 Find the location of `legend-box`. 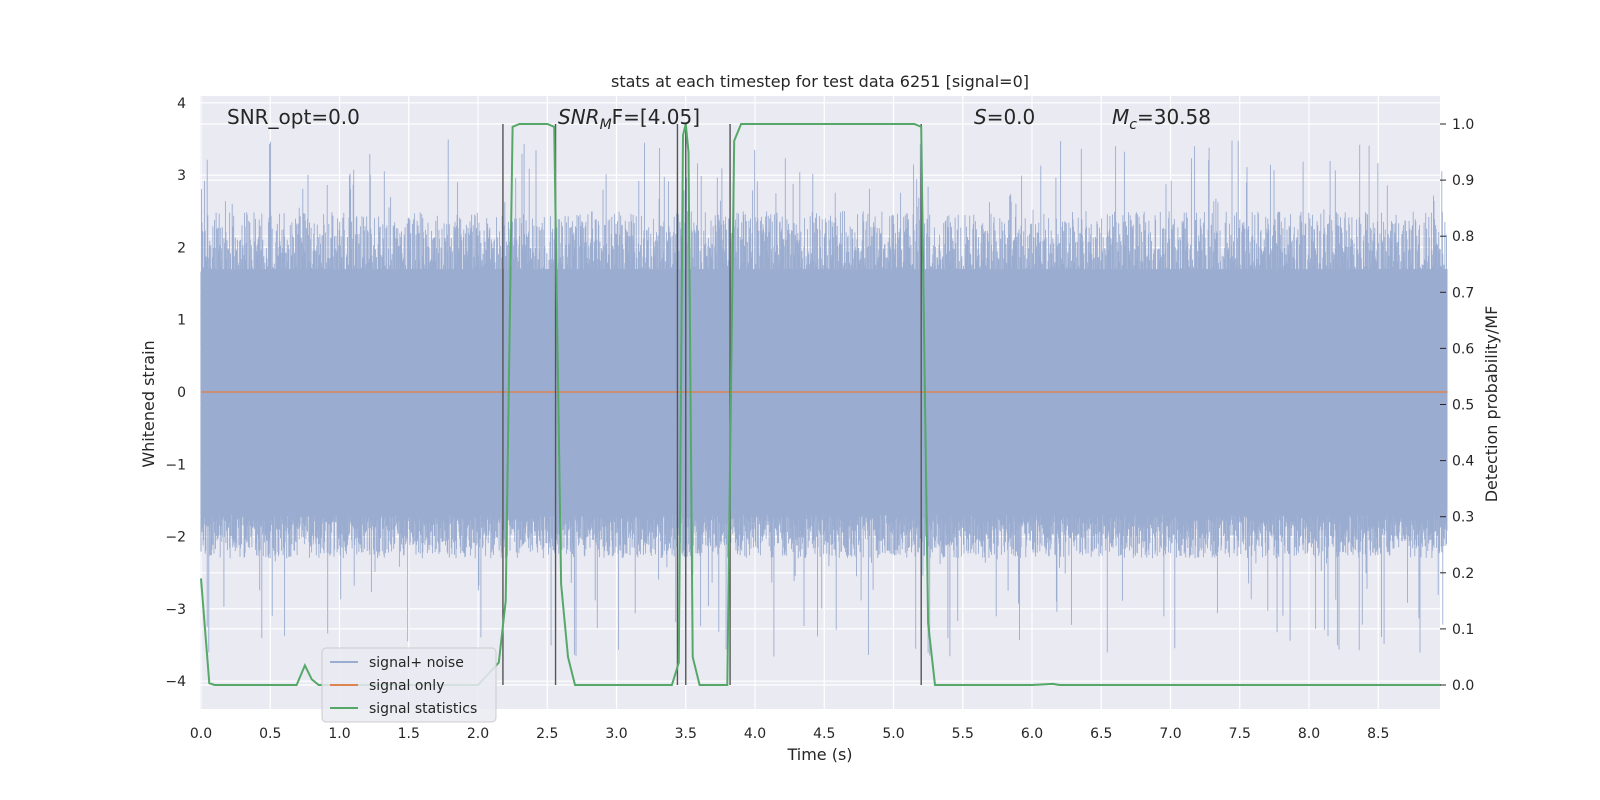

legend-box is located at coordinates (409, 685).